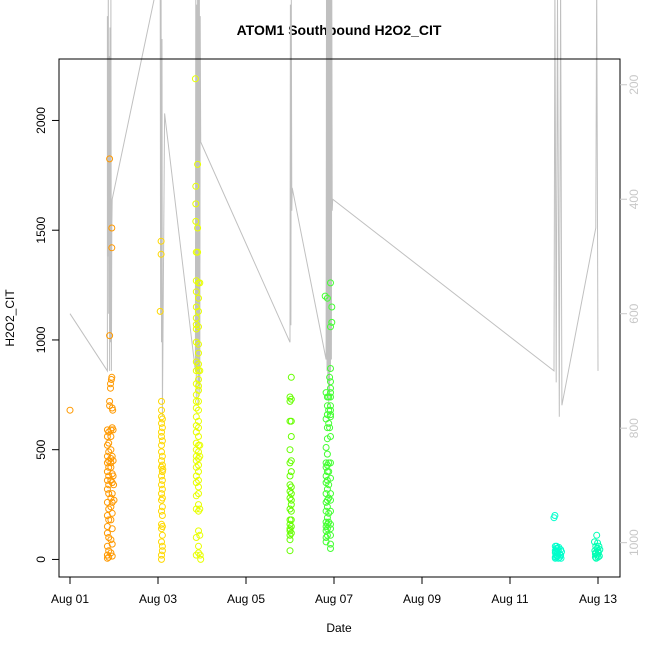 This screenshot has height=650, width=650. What do you see at coordinates (41, 559) in the screenshot?
I see `y-tick-label: 0` at bounding box center [41, 559].